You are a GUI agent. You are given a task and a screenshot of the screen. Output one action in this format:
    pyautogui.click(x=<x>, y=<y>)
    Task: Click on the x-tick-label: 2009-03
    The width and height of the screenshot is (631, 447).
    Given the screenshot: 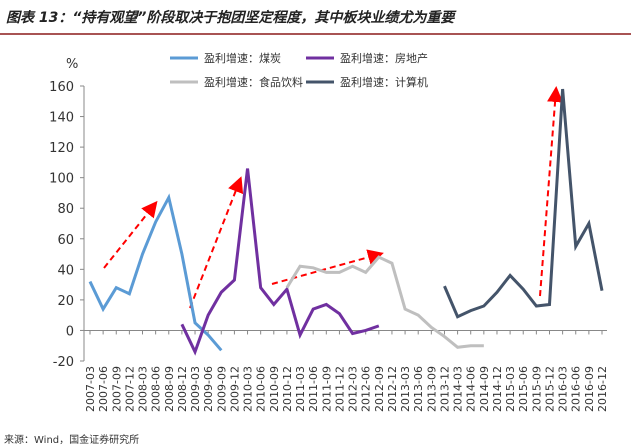 What is the action you would take?
    pyautogui.click(x=195, y=389)
    